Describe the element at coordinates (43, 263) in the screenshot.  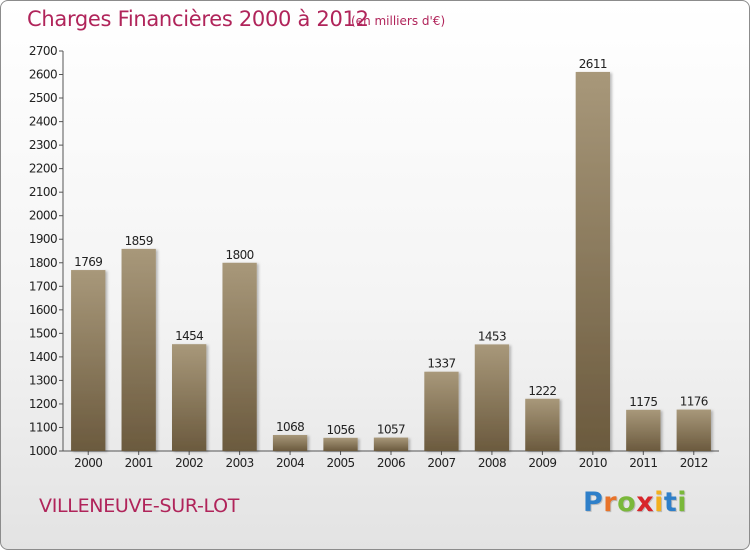
I see `y-tick-label: 1800` at that location.